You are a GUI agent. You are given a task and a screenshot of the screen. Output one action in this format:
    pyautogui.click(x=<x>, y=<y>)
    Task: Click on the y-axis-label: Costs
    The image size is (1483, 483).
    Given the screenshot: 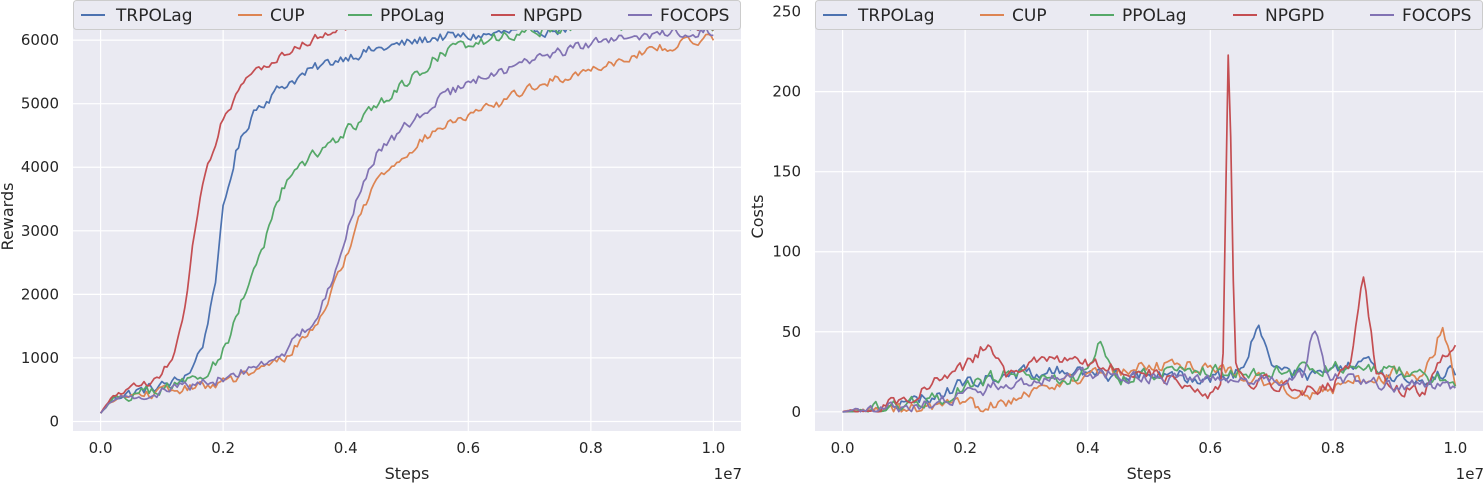 What is the action you would take?
    pyautogui.click(x=757, y=217)
    